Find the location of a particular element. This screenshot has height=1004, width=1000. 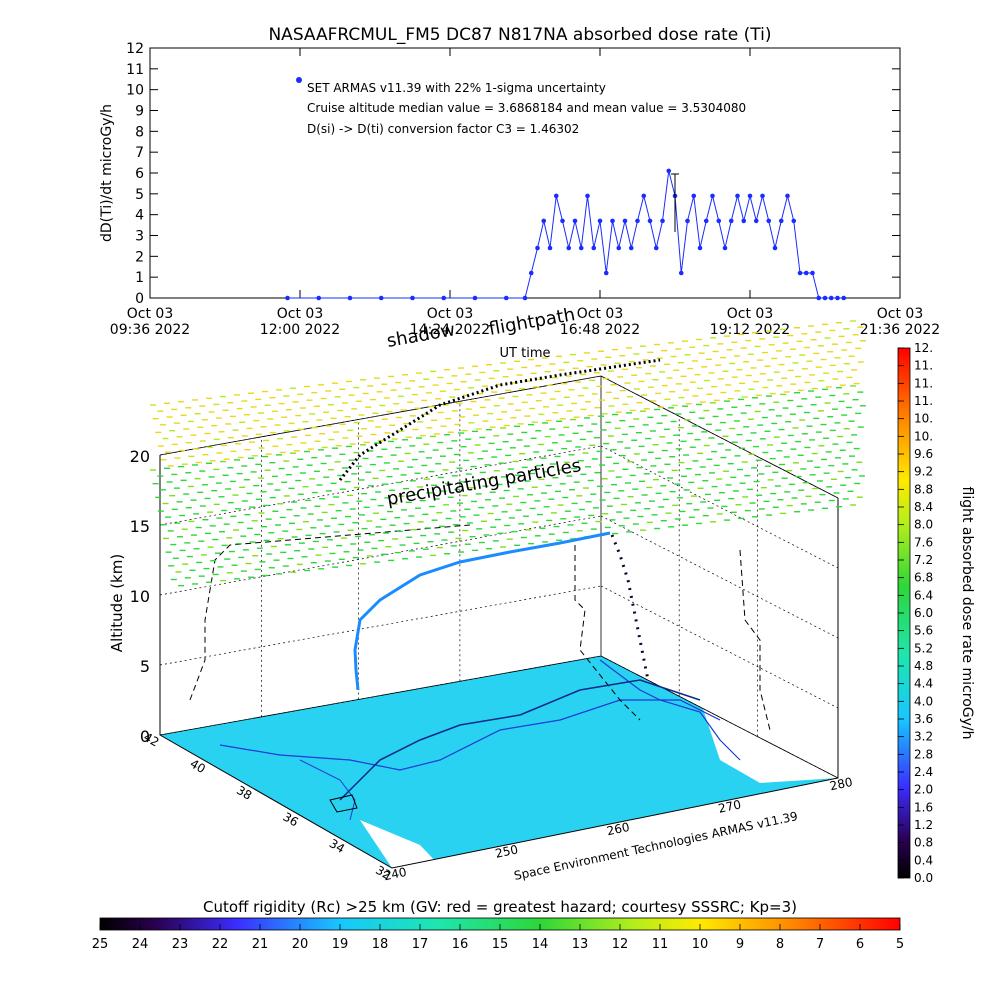

ground-track is located at coordinates (520, 740).